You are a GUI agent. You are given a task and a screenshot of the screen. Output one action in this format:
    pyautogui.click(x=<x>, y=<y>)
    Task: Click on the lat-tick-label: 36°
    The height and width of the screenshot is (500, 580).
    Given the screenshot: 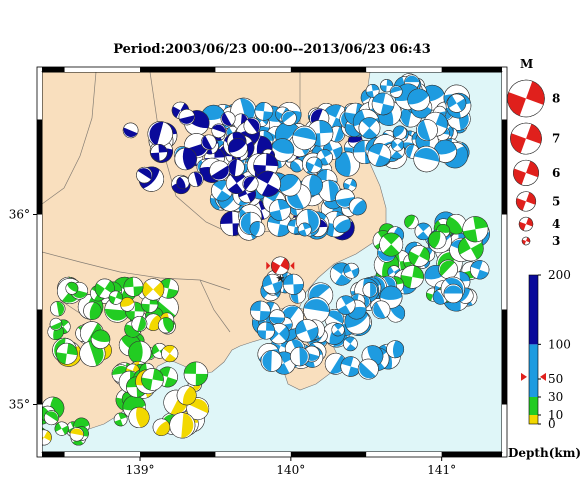 What is the action you would take?
    pyautogui.click(x=19, y=215)
    